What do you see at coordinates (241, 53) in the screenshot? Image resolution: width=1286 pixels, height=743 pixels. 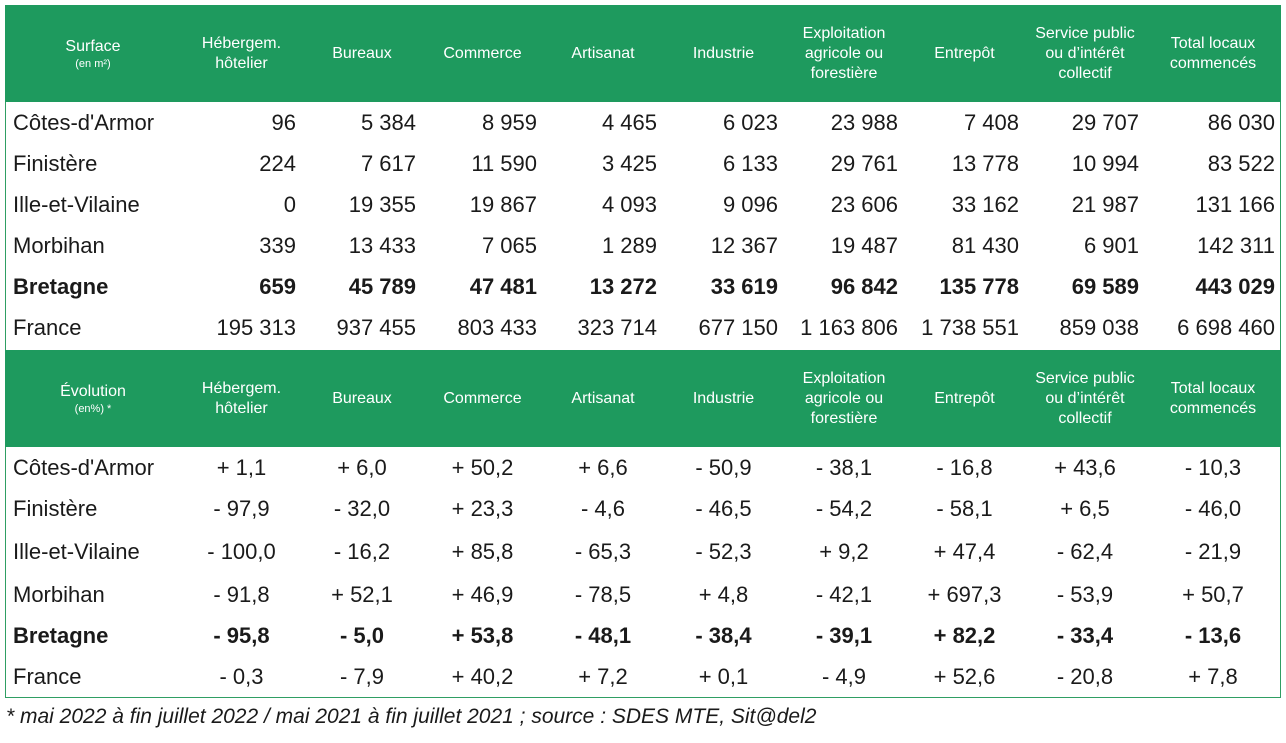 I see `column-header: Hébergem. hôtelier` at bounding box center [241, 53].